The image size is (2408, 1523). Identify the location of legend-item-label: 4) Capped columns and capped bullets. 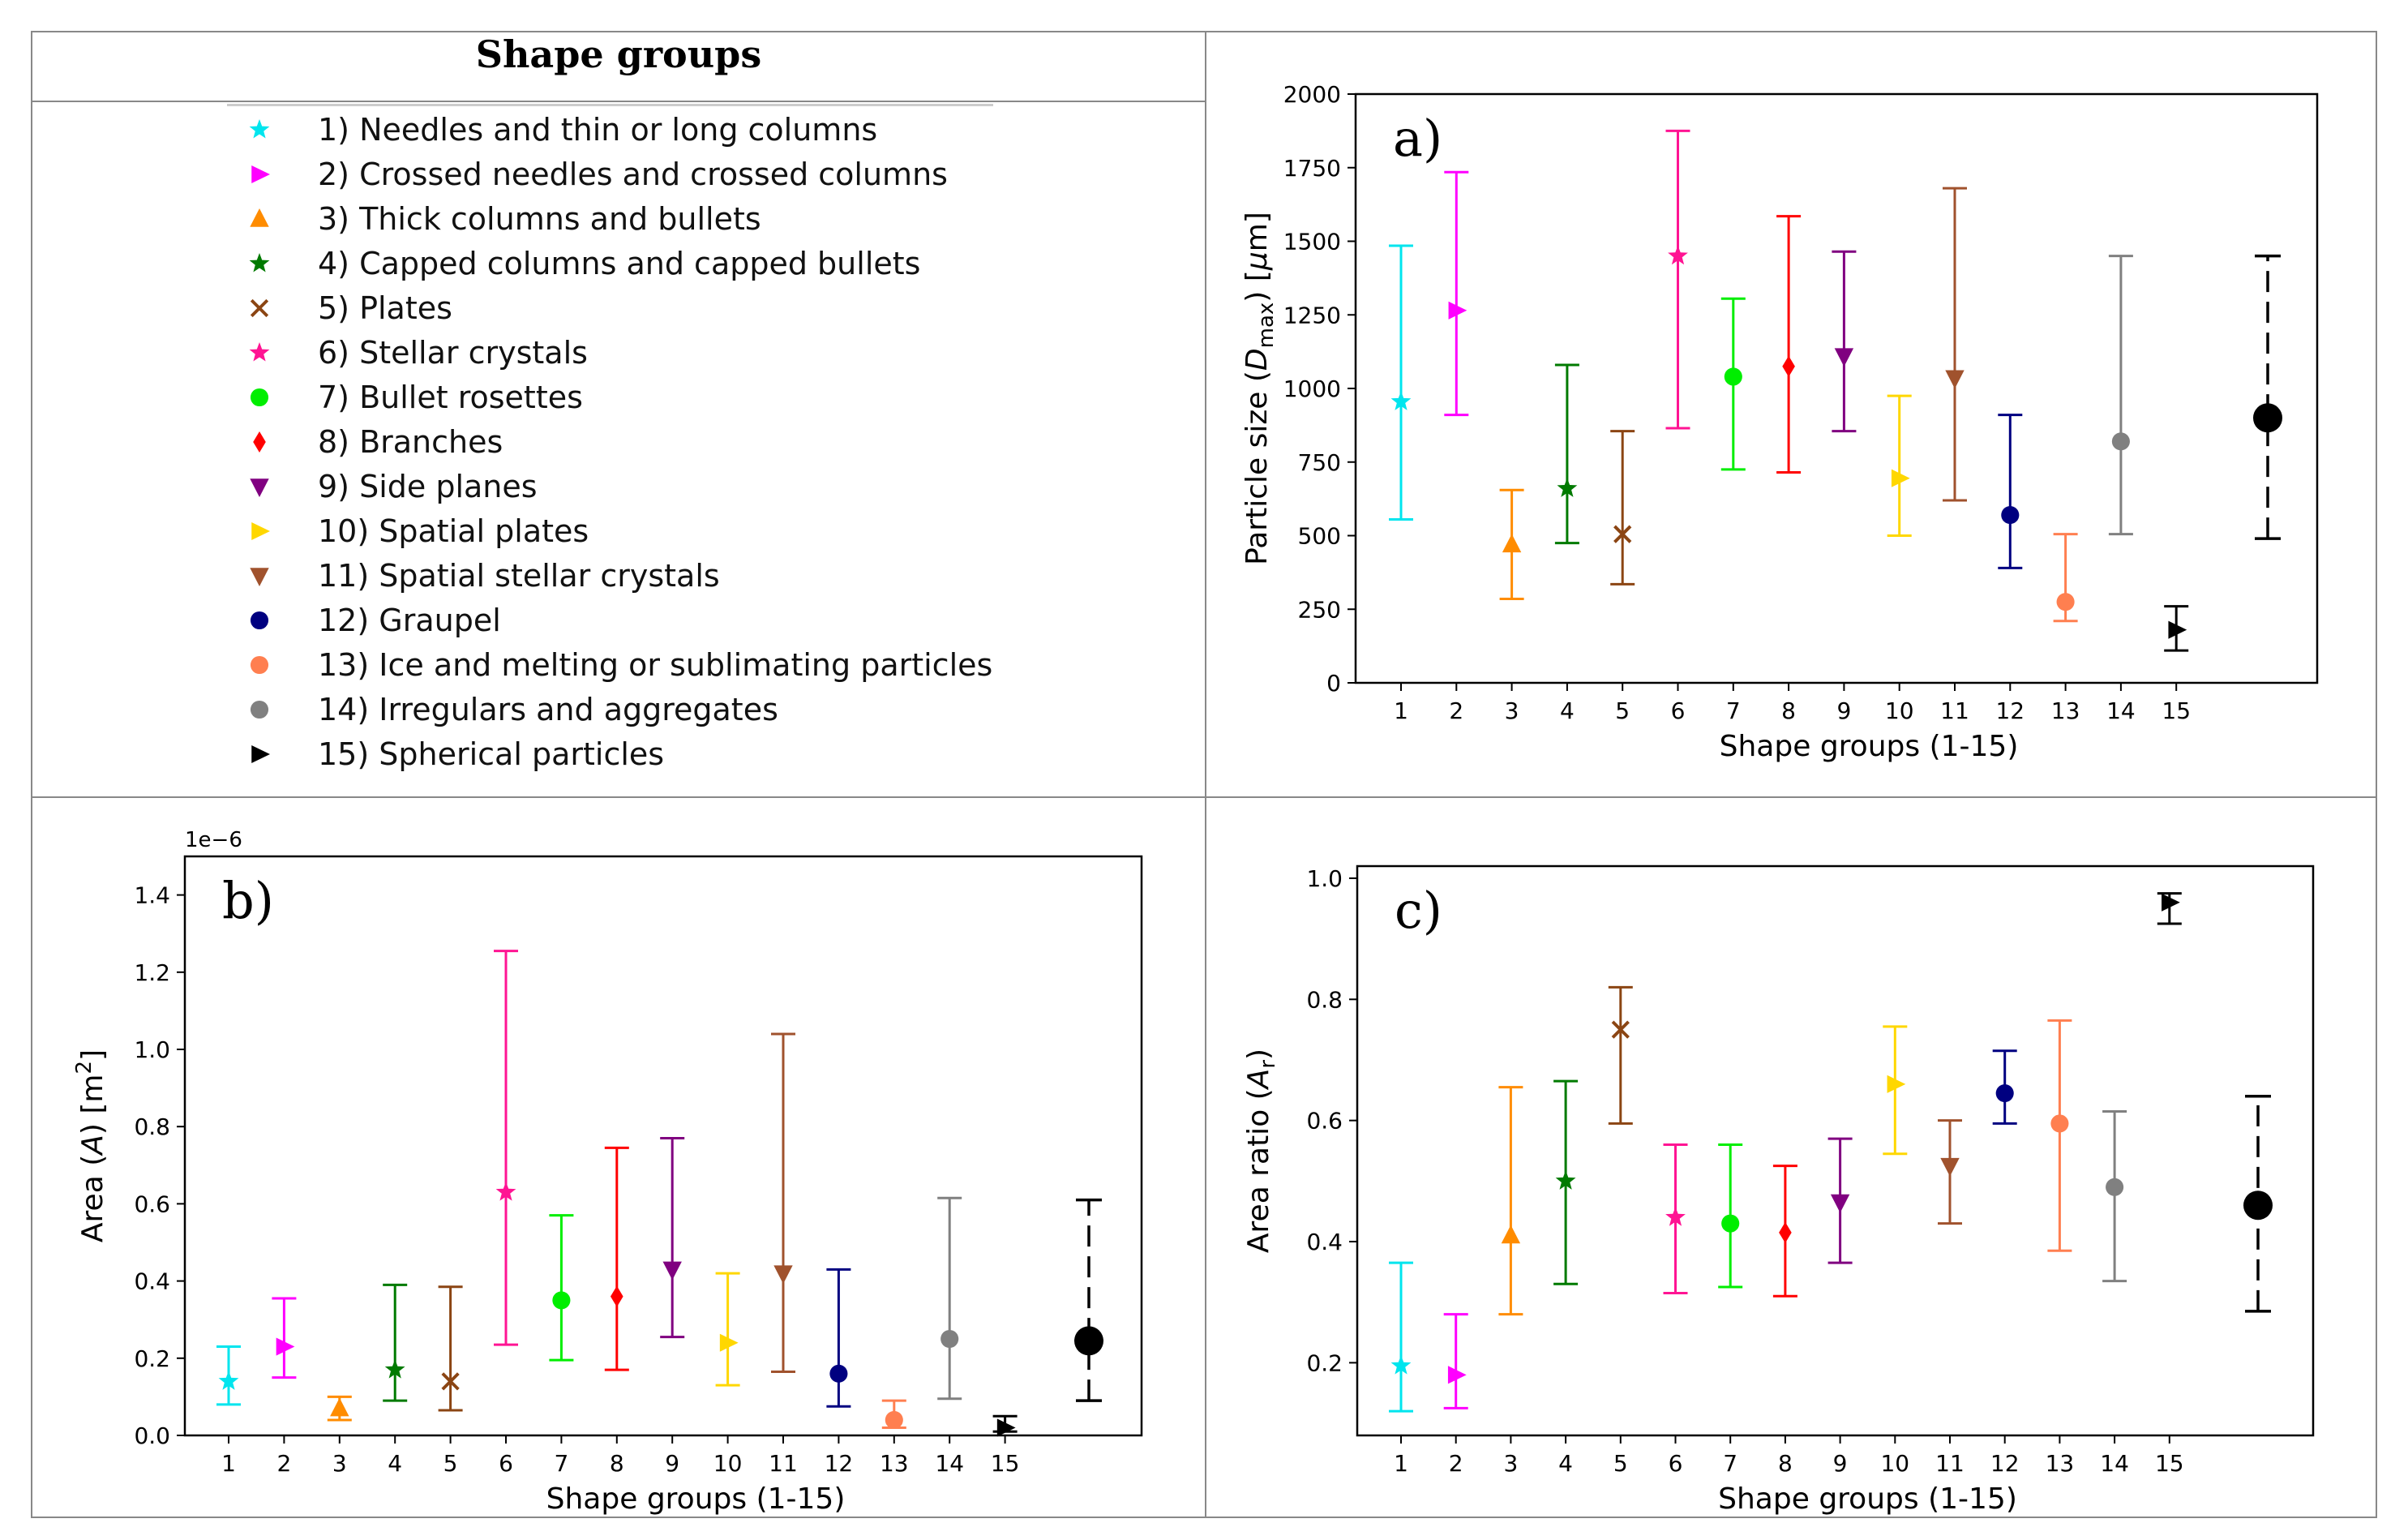
(619, 263).